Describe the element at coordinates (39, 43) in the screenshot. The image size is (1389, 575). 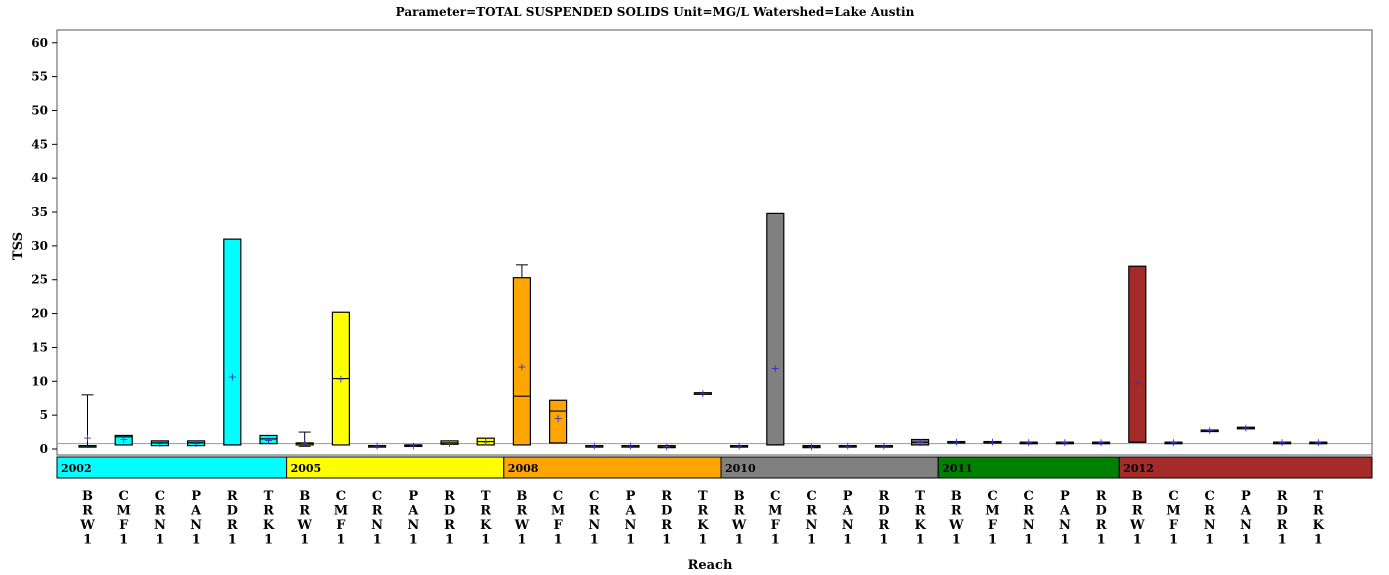
I see `y-tick-label: 60` at that location.